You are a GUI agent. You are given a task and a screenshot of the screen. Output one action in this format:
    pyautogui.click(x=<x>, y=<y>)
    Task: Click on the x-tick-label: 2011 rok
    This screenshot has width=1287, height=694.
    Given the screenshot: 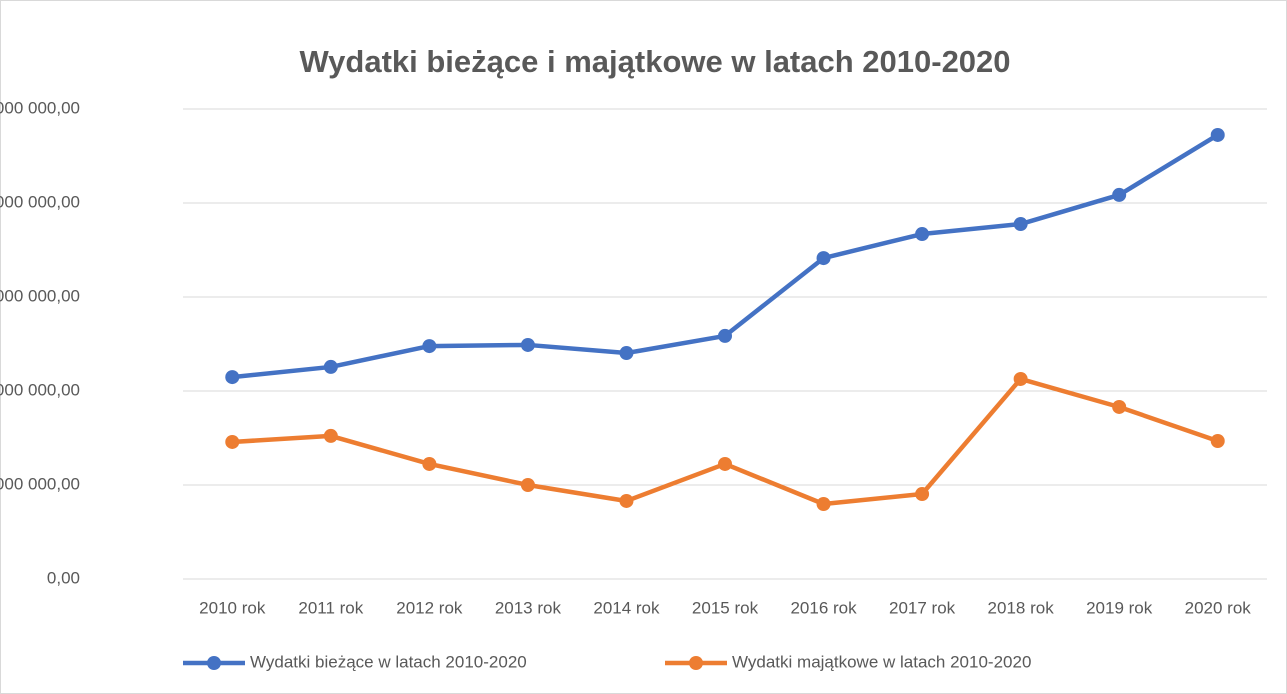 What is the action you would take?
    pyautogui.click(x=330, y=607)
    